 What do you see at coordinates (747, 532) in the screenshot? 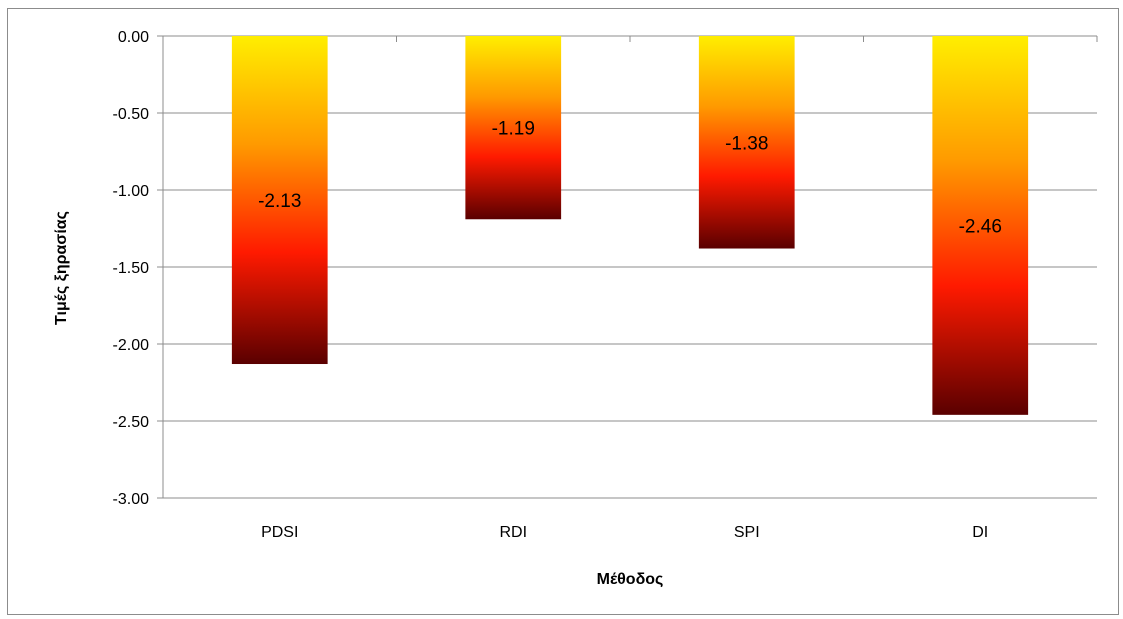
I see `x-tick-label: SPI` at bounding box center [747, 532].